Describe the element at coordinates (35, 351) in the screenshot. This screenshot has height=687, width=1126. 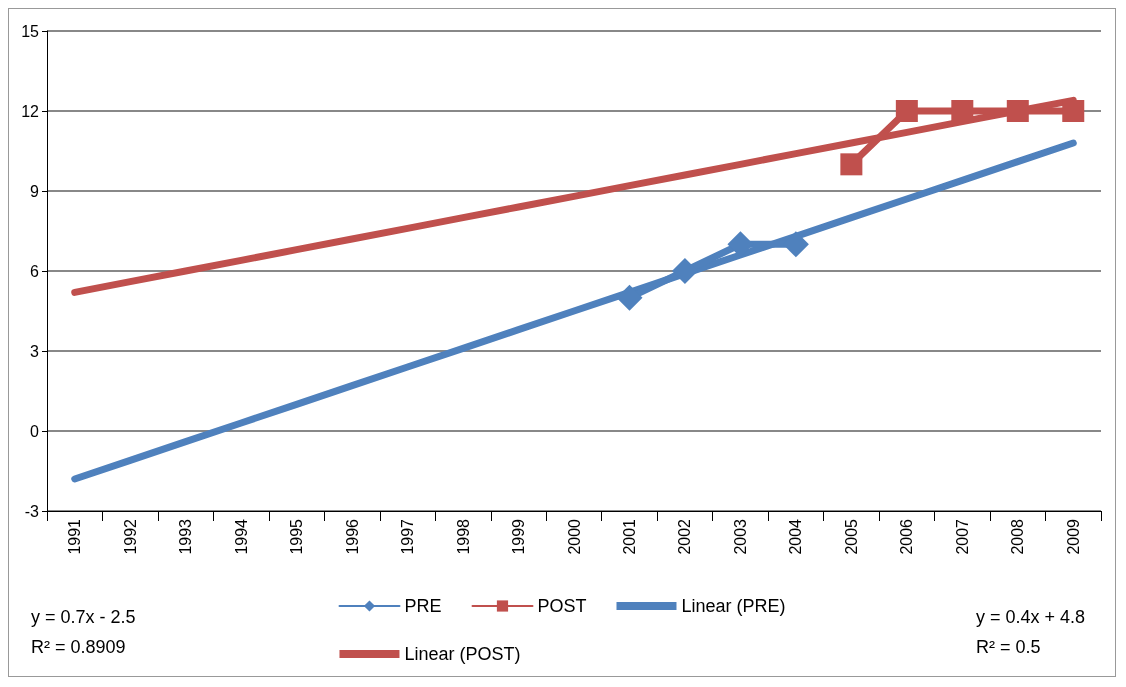
I see `y-tick-label: 3` at that location.